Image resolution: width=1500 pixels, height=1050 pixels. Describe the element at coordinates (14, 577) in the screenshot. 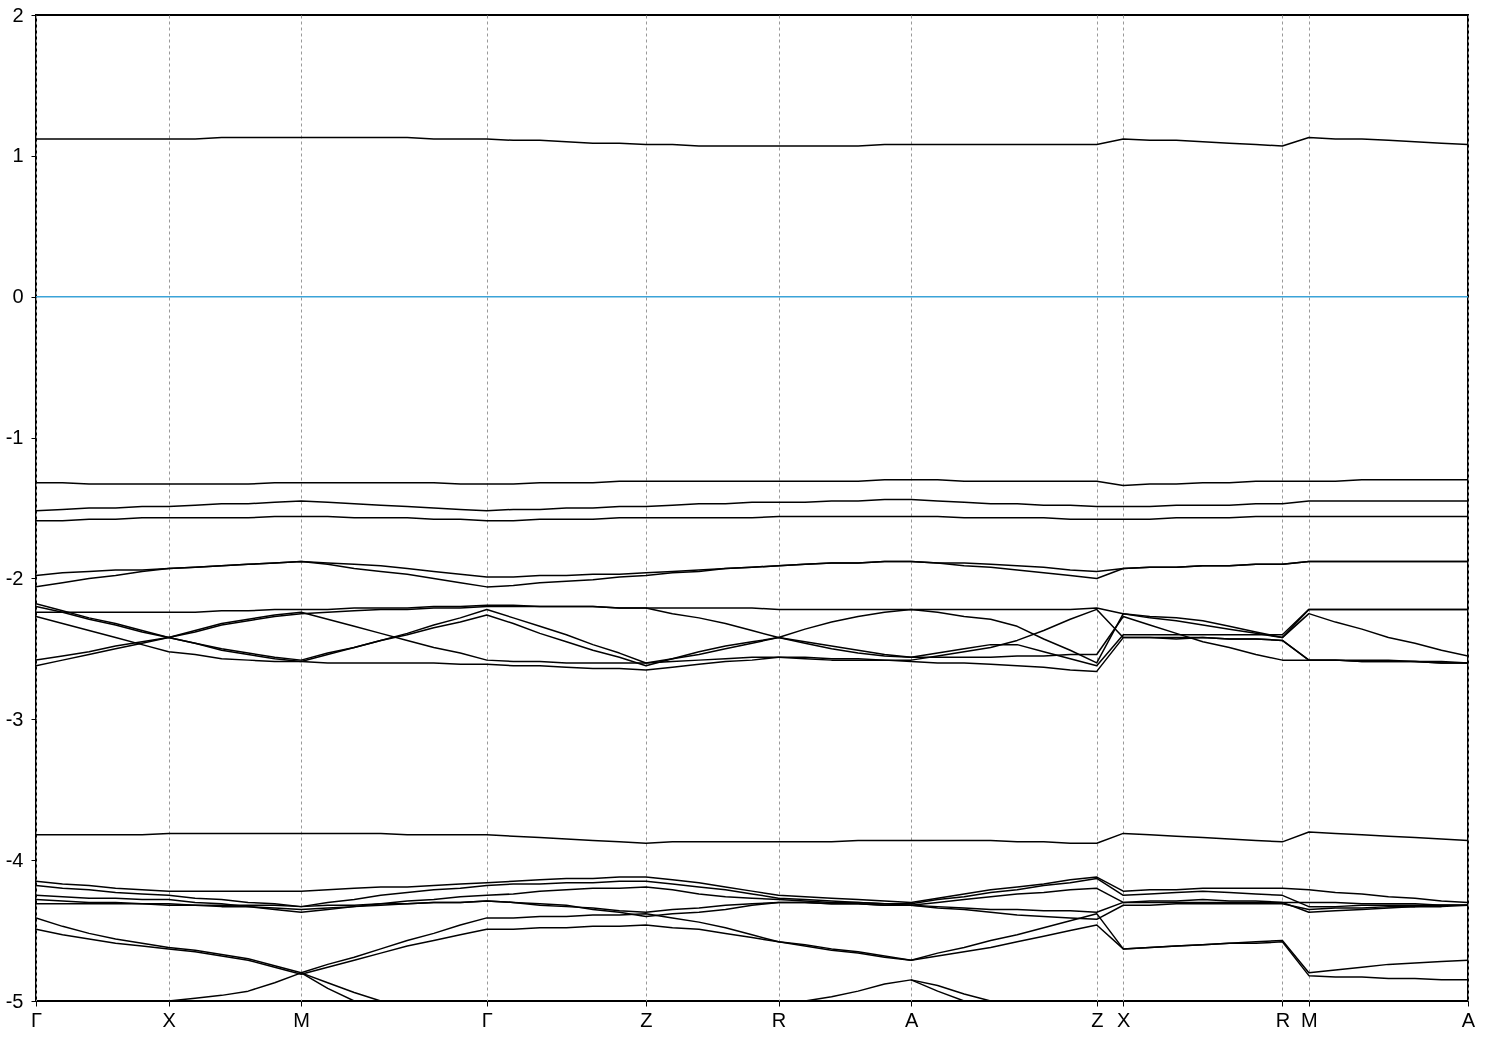

I see `y-tick-label: -2` at that location.